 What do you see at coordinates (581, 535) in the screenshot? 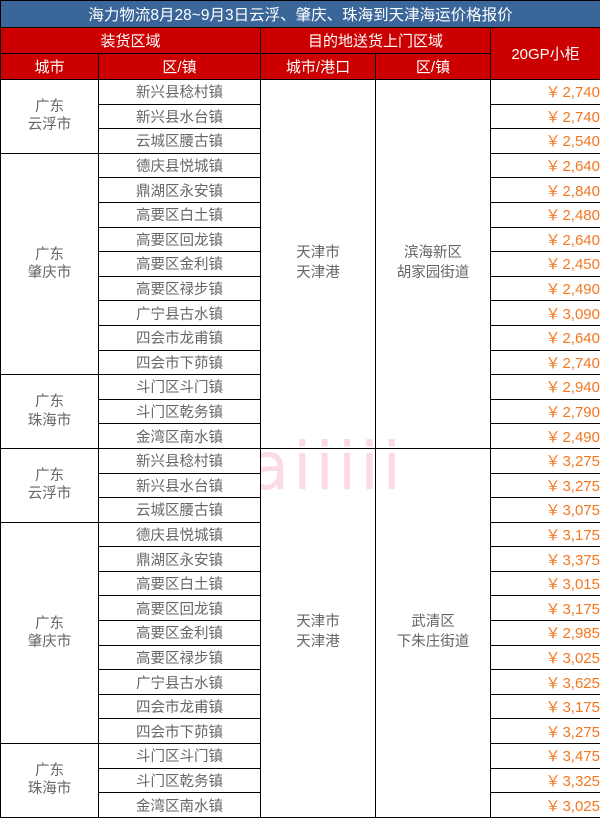
I see `price-value: 3,175` at bounding box center [581, 535].